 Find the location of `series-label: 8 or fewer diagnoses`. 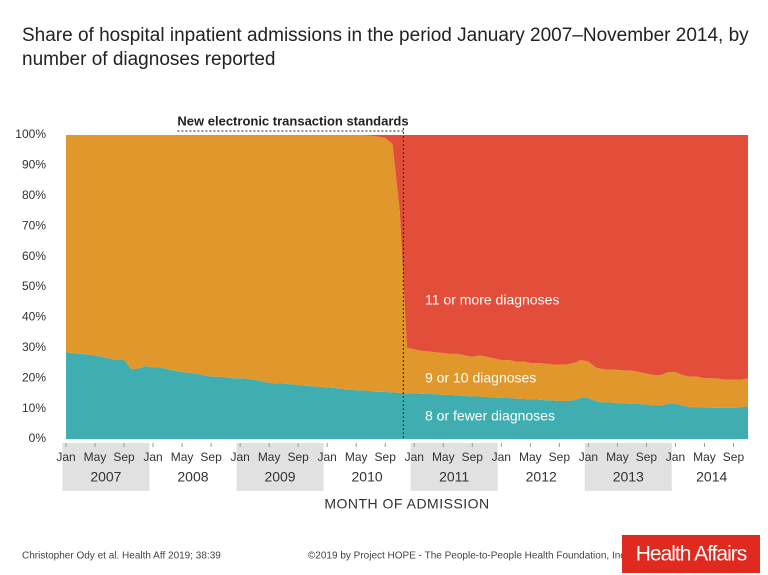

series-label: 8 or fewer diagnoses is located at coordinates (490, 416).